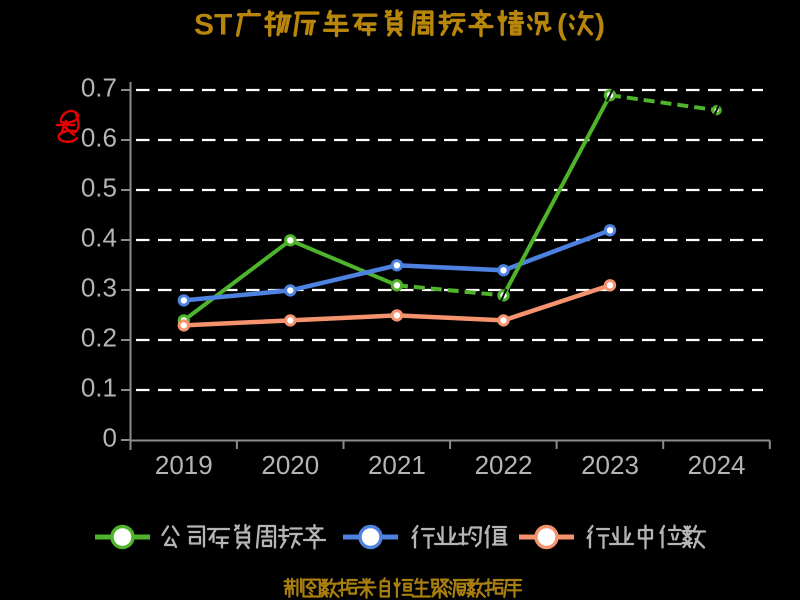 This screenshot has width=800, height=600. Describe the element at coordinates (290, 465) in the screenshot. I see `svg-text: 2020` at that location.